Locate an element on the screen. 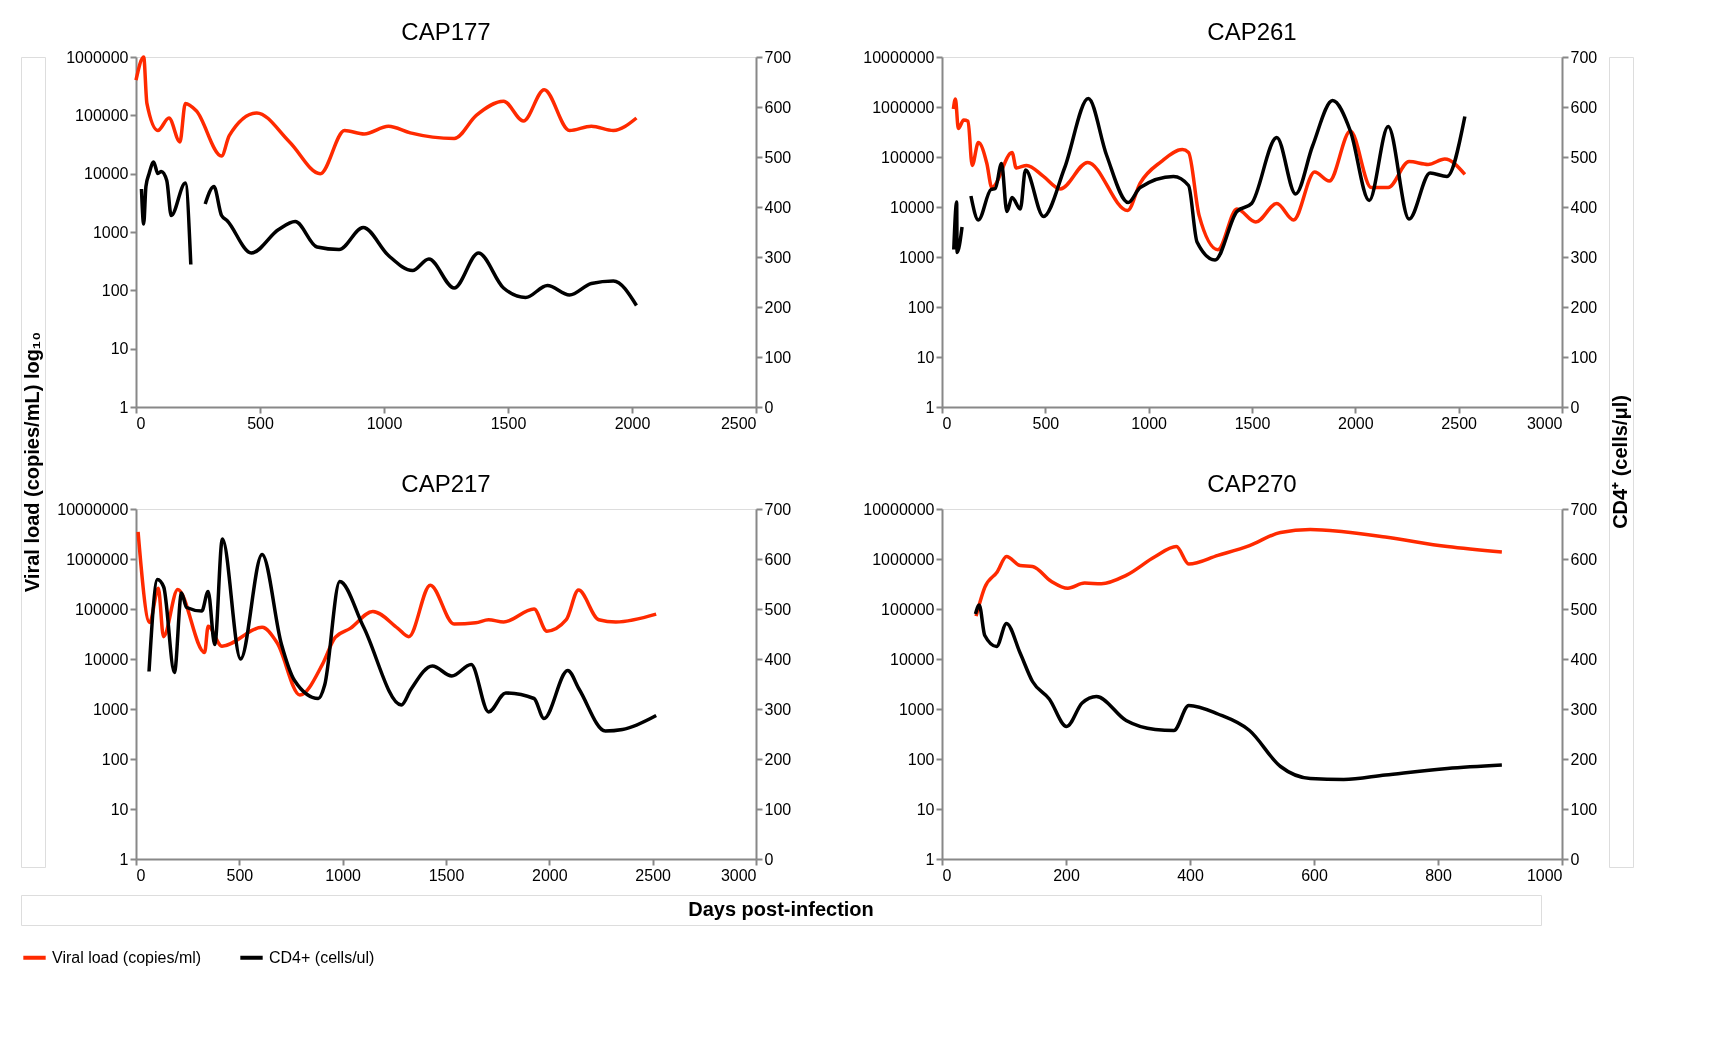  y2-axis-title: CD4⁺ (cells/μl) is located at coordinates (1620, 462).